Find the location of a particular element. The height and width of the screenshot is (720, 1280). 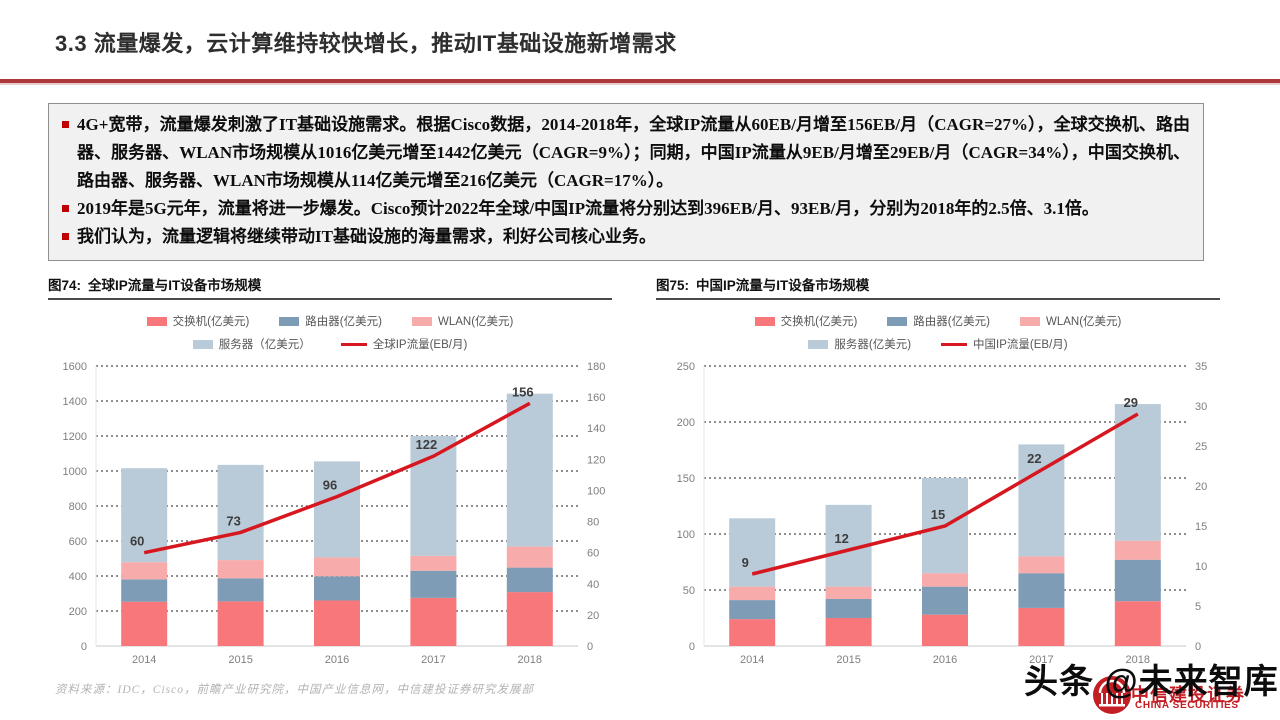

line-data-label: 15 is located at coordinates (938, 514).